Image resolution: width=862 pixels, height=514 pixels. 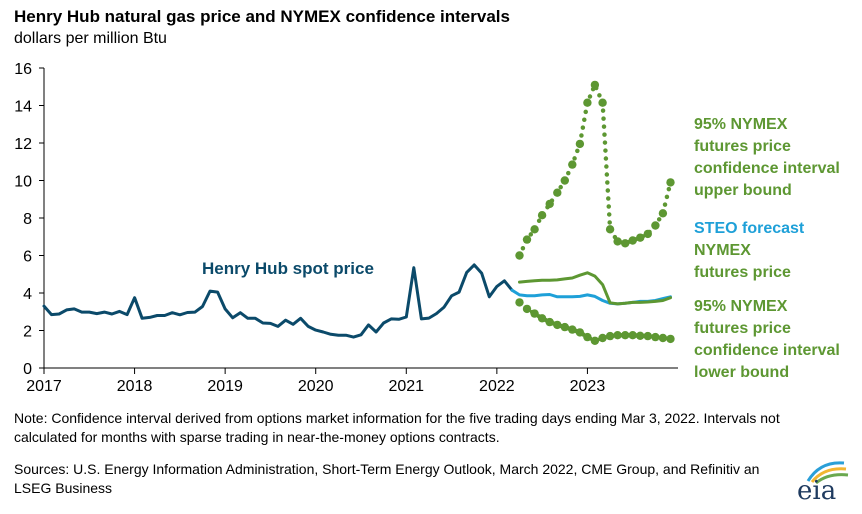 What do you see at coordinates (23, 182) in the screenshot?
I see `y-tick-label: 10` at bounding box center [23, 182].